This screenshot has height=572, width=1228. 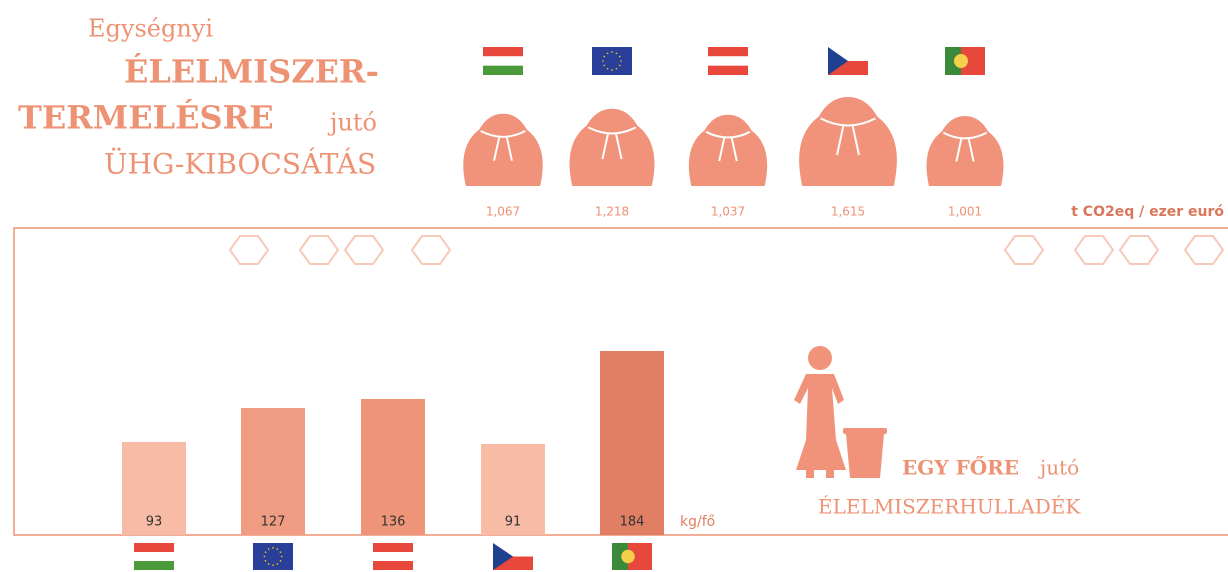 I want to click on value-label: 1,218, so click(x=612, y=212).